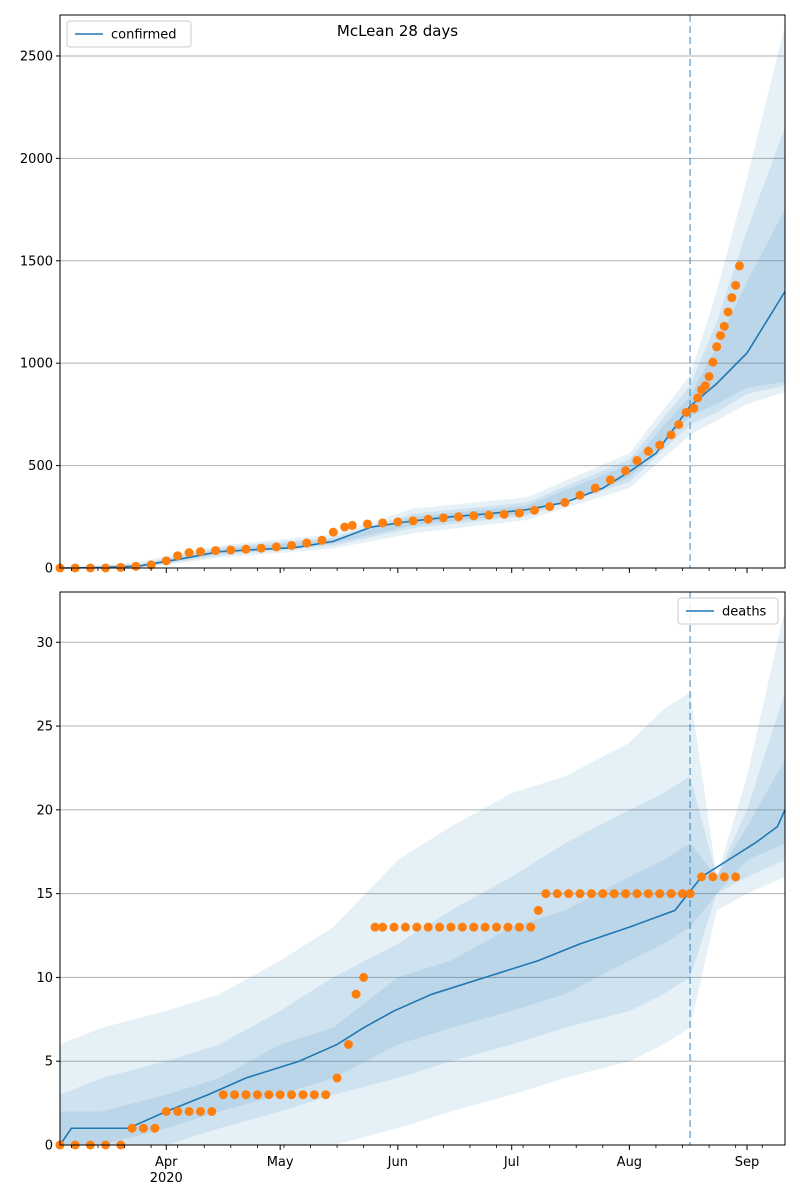 This screenshot has width=800, height=1200. Describe the element at coordinates (166, 1162) in the screenshot. I see `x-tick-label: Apr` at that location.